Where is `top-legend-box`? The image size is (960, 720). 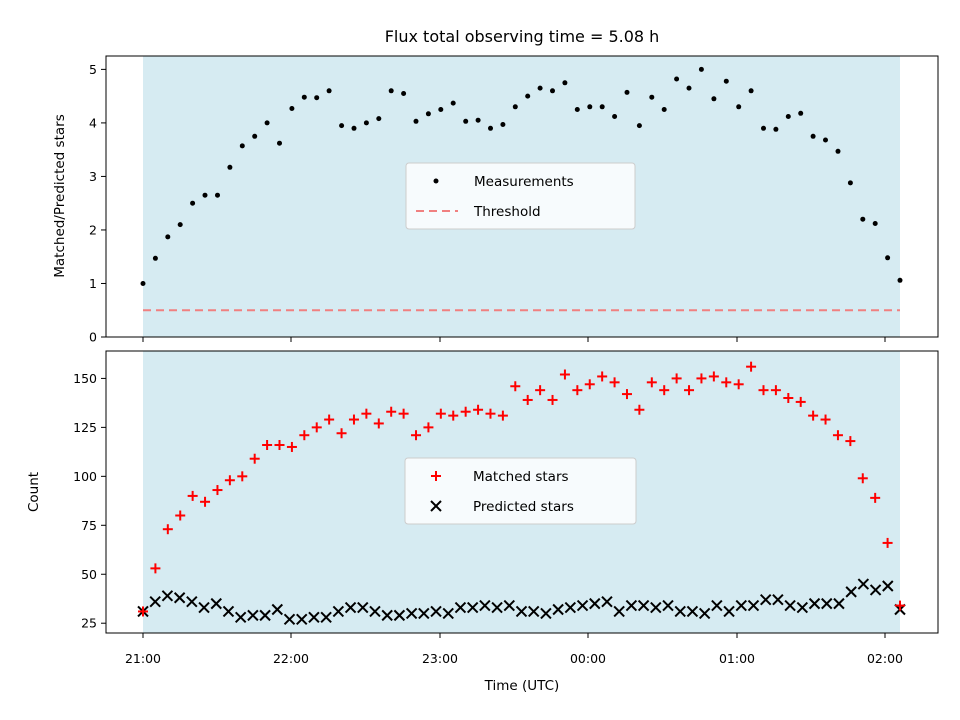 top-legend-box is located at coordinates (520, 196).